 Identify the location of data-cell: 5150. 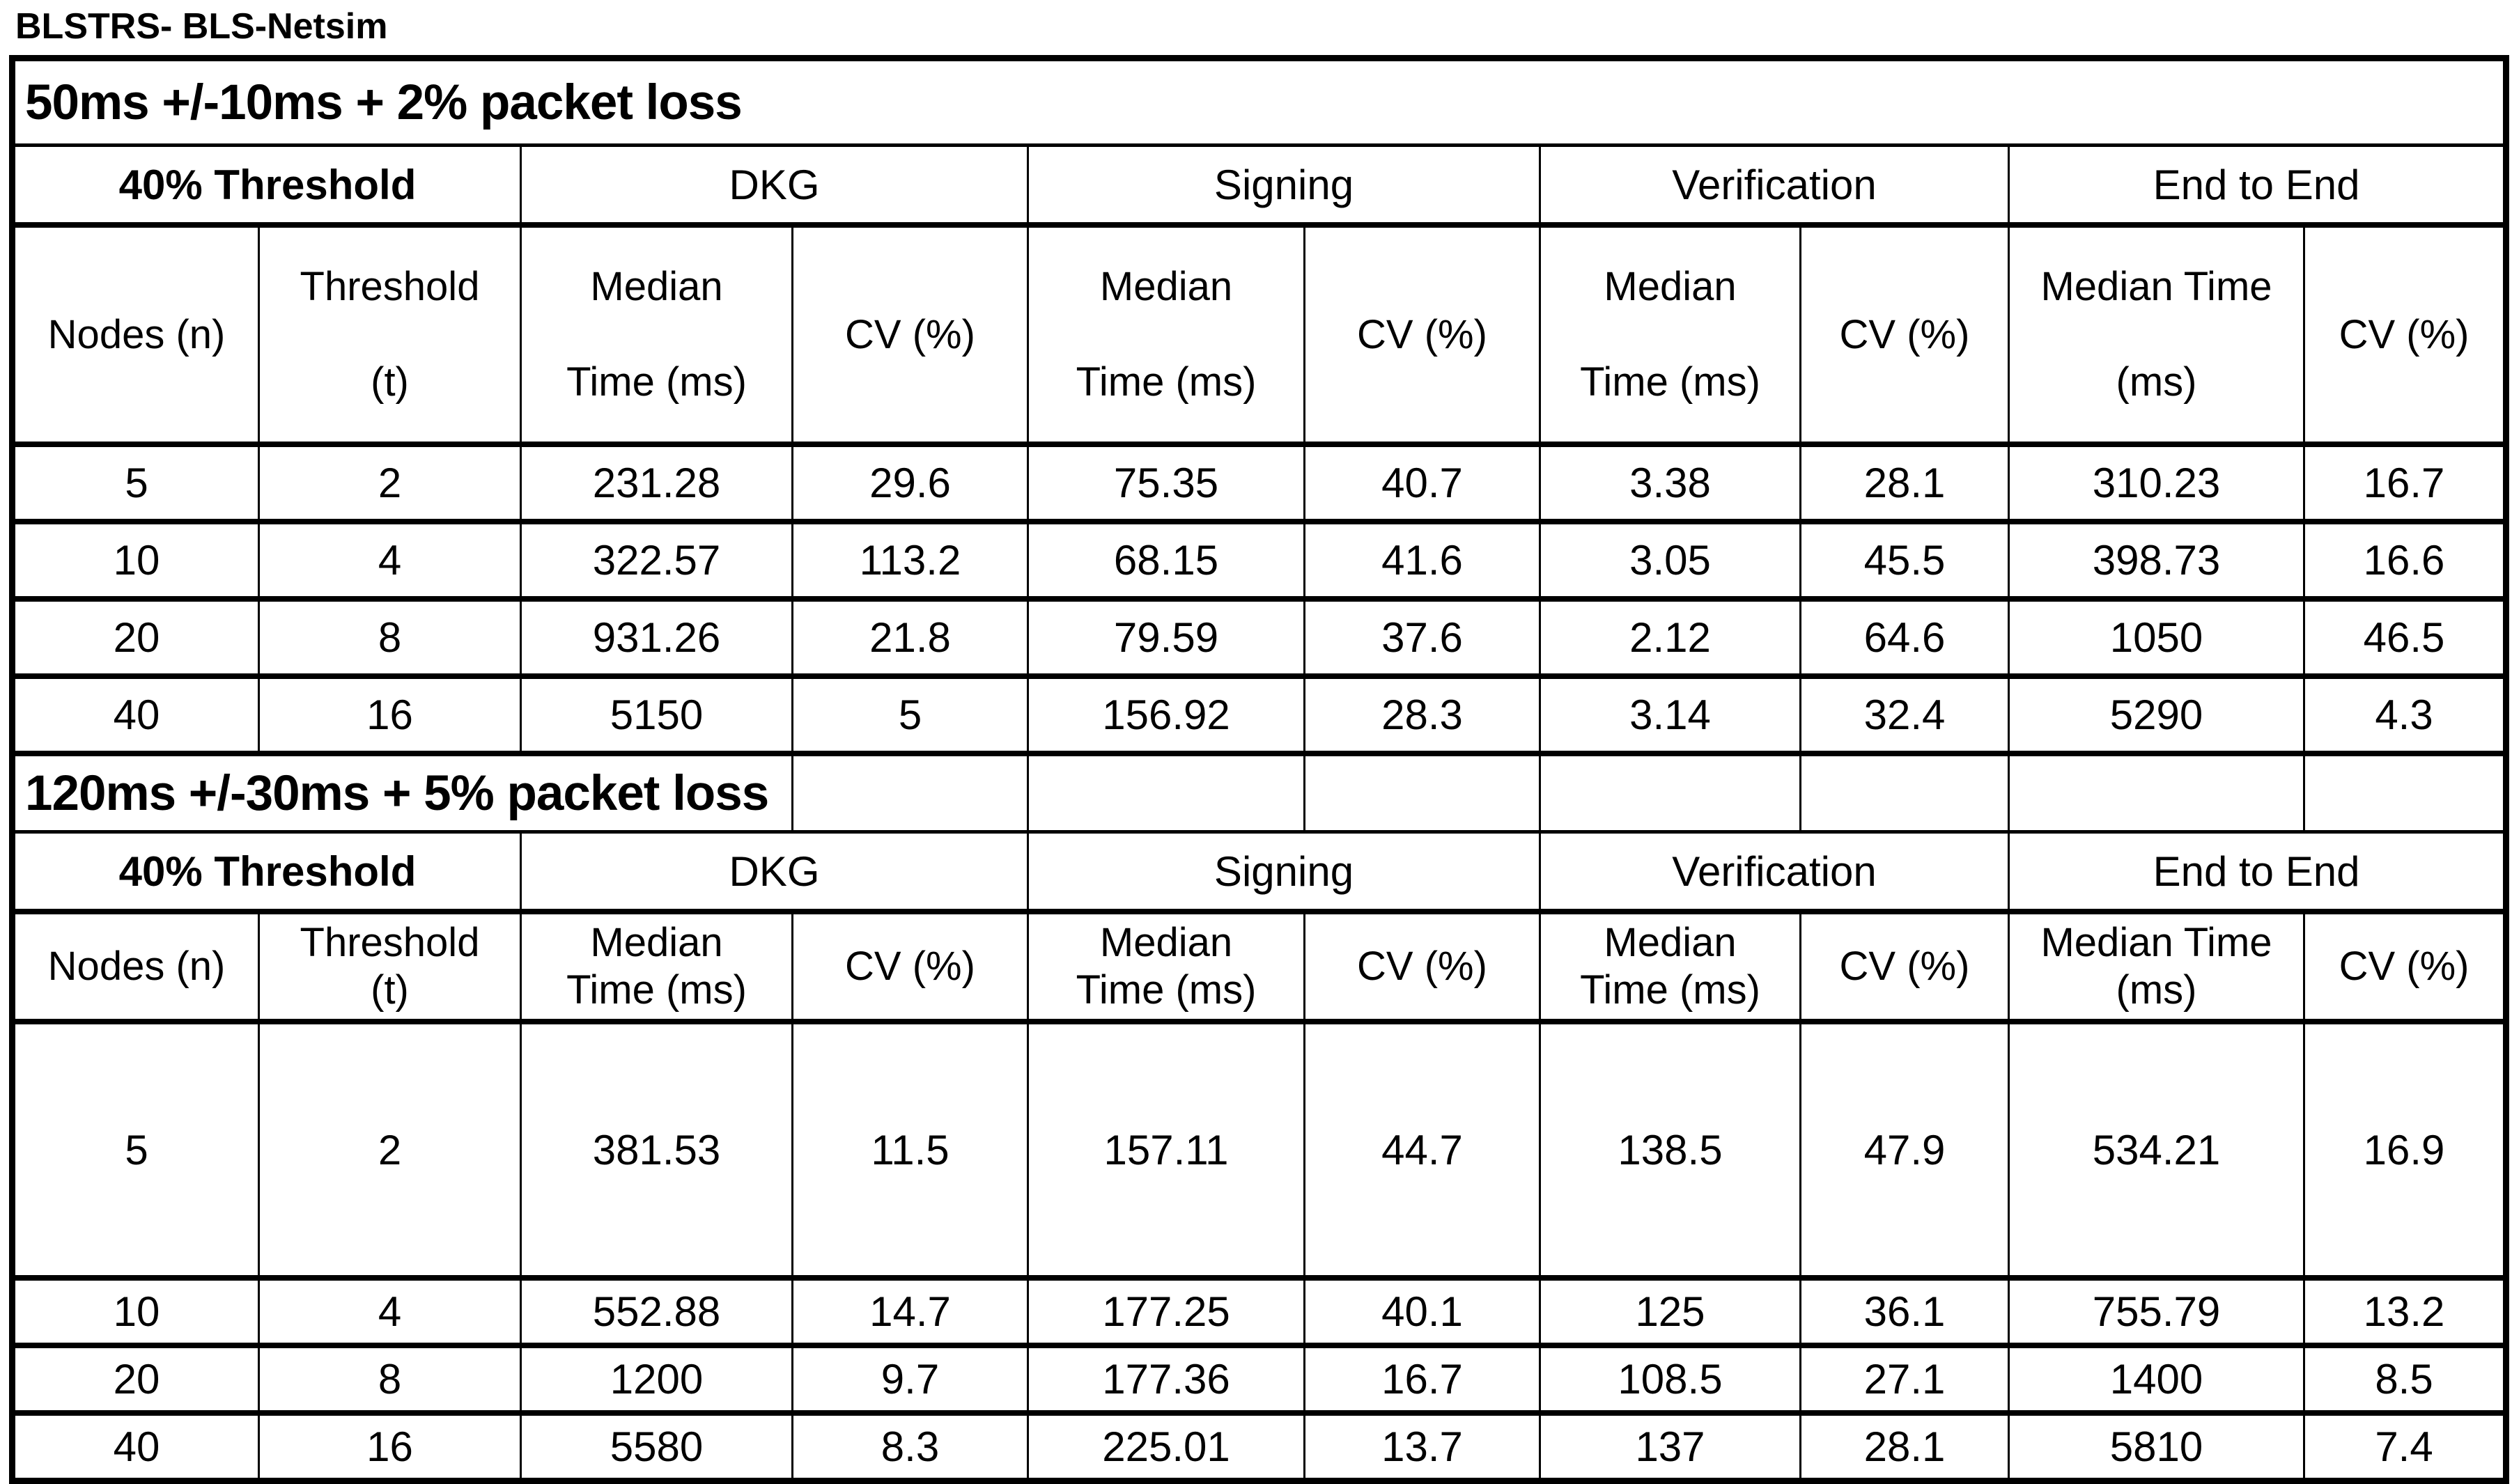
(657, 716).